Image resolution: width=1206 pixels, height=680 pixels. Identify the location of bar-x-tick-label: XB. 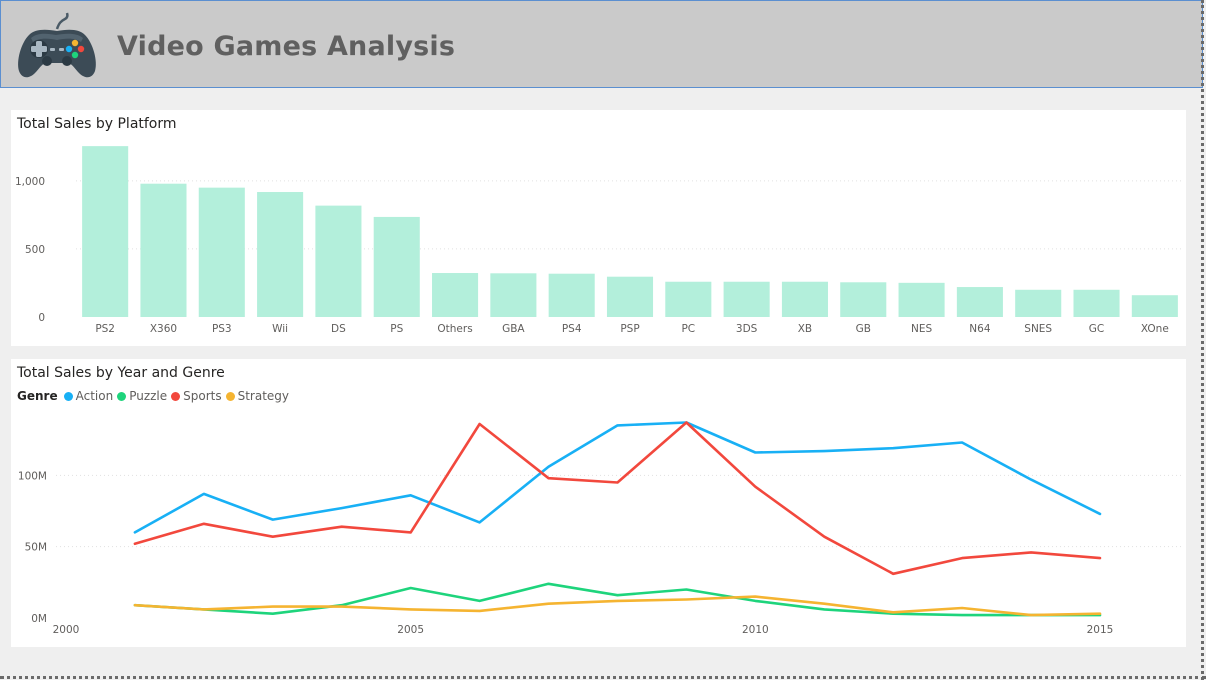
(805, 329).